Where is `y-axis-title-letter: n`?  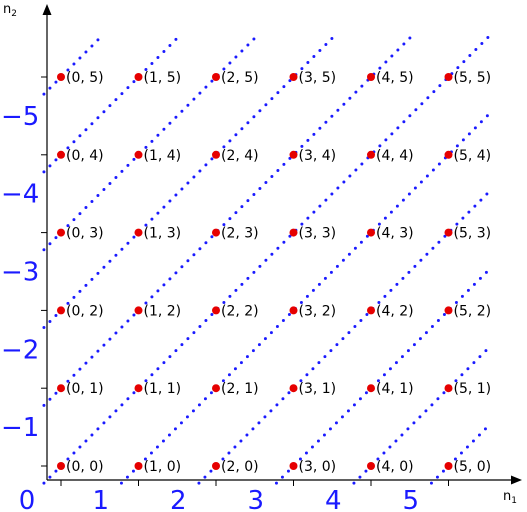
y-axis-title-letter: n is located at coordinates (7, 9).